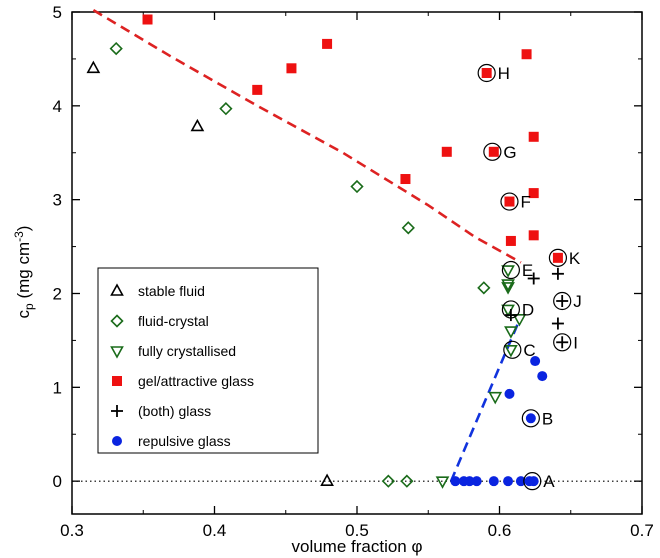  Describe the element at coordinates (575, 258) in the screenshot. I see `point-label-k: K` at that location.